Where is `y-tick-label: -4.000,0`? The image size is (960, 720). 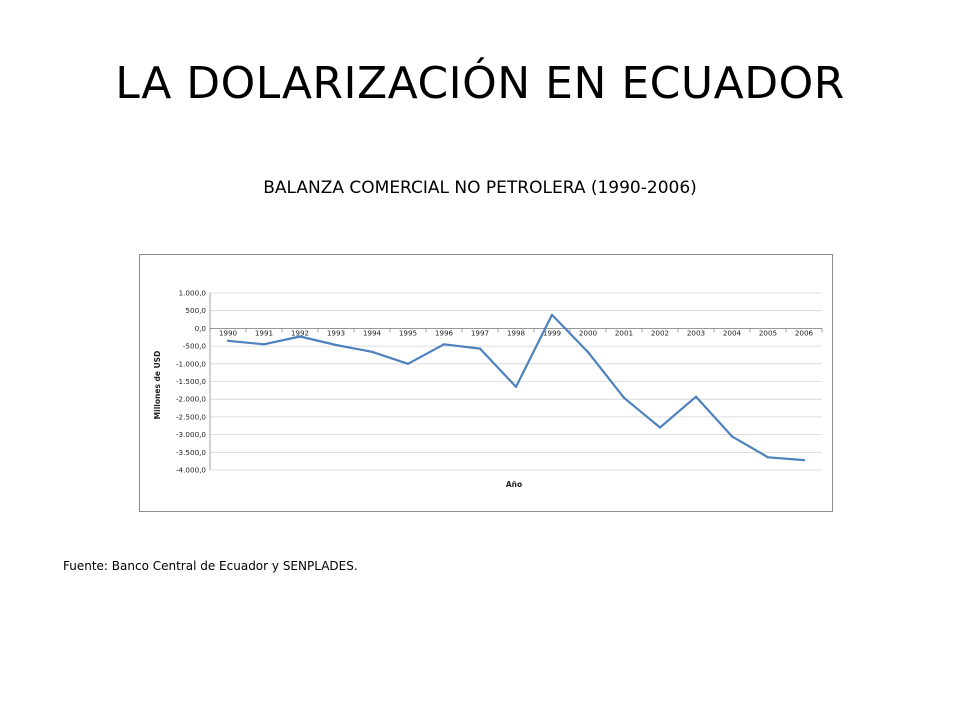
y-tick-label: -4.000,0 is located at coordinates (191, 470).